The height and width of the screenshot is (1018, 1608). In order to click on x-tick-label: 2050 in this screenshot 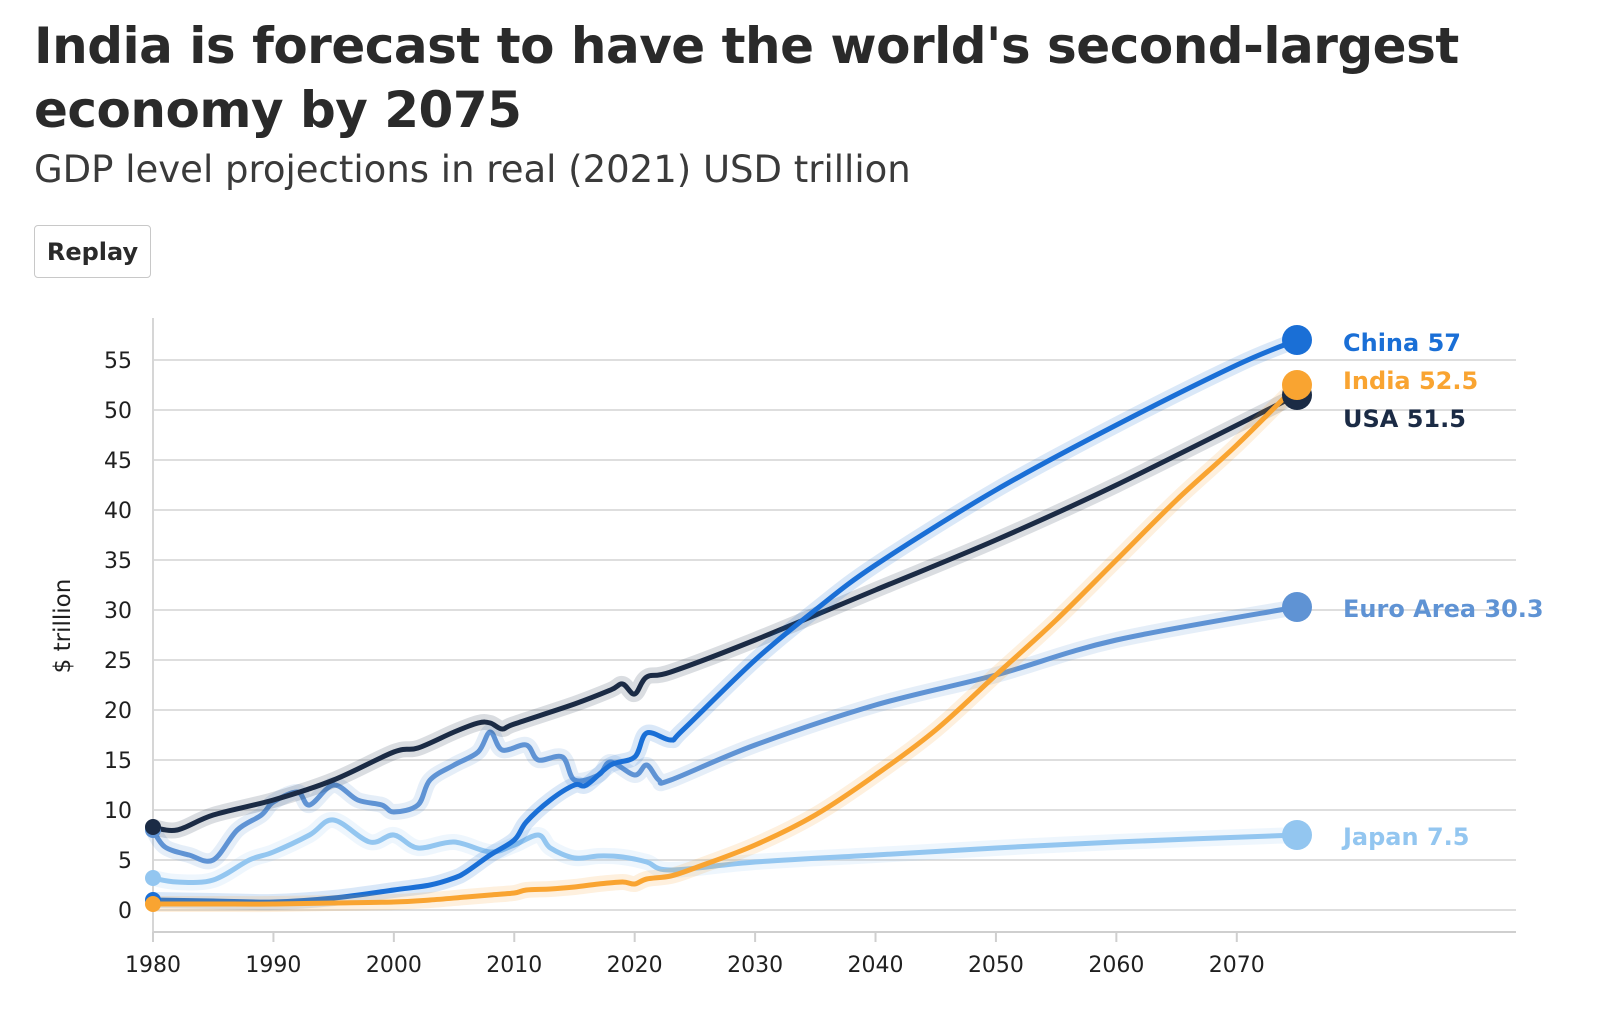, I will do `click(996, 965)`.